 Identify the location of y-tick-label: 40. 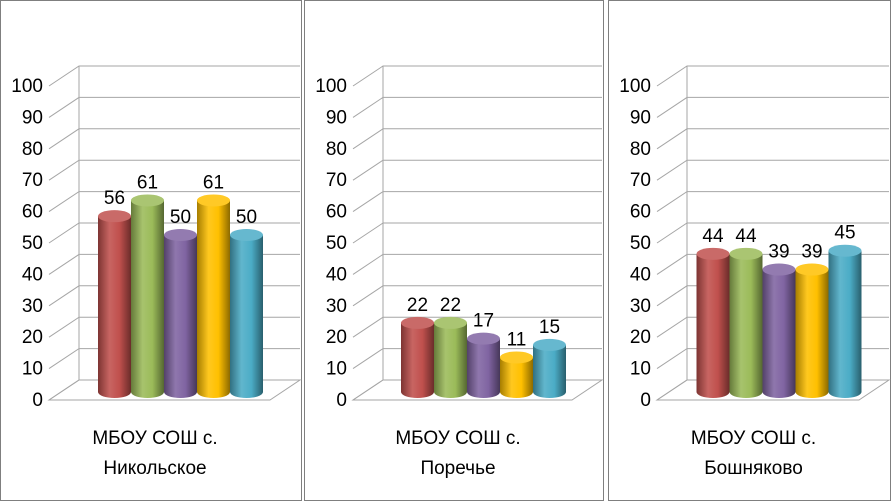
(336, 274).